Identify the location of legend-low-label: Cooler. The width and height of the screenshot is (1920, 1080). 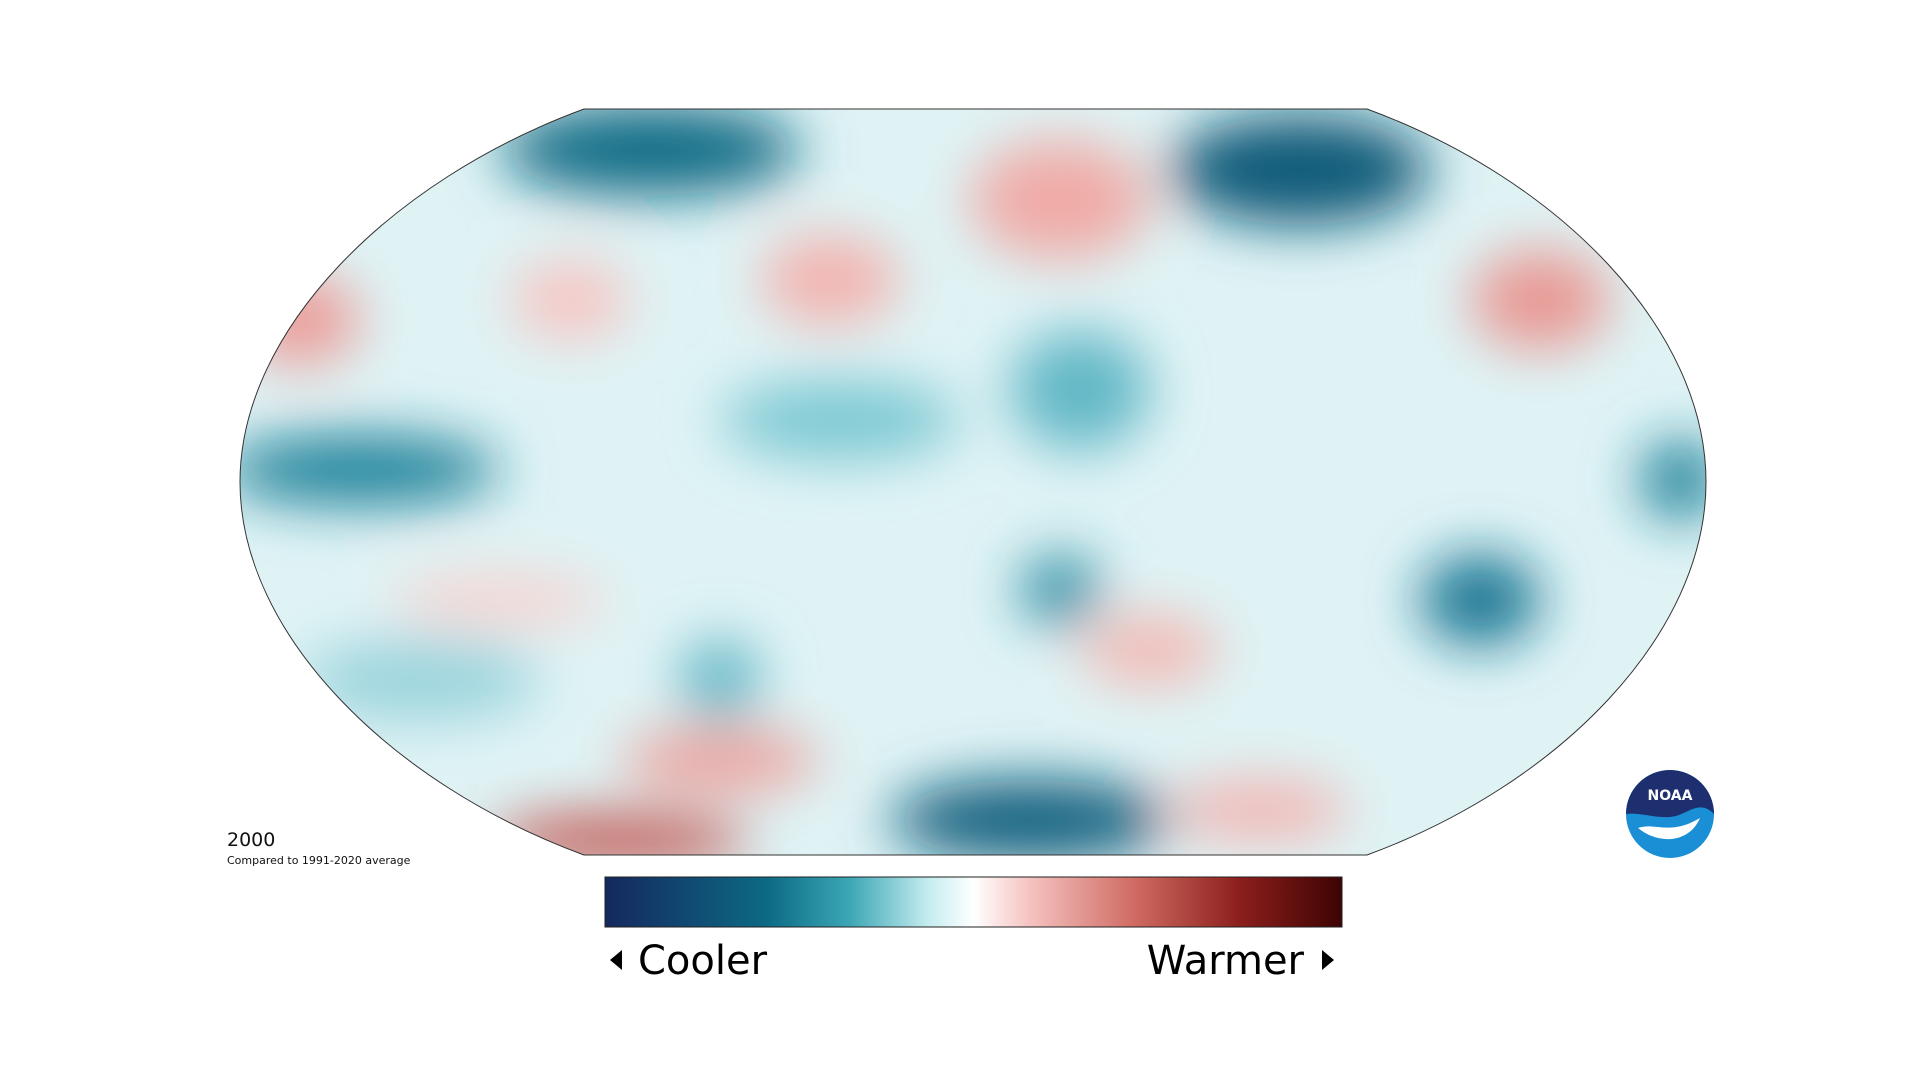
(703, 961).